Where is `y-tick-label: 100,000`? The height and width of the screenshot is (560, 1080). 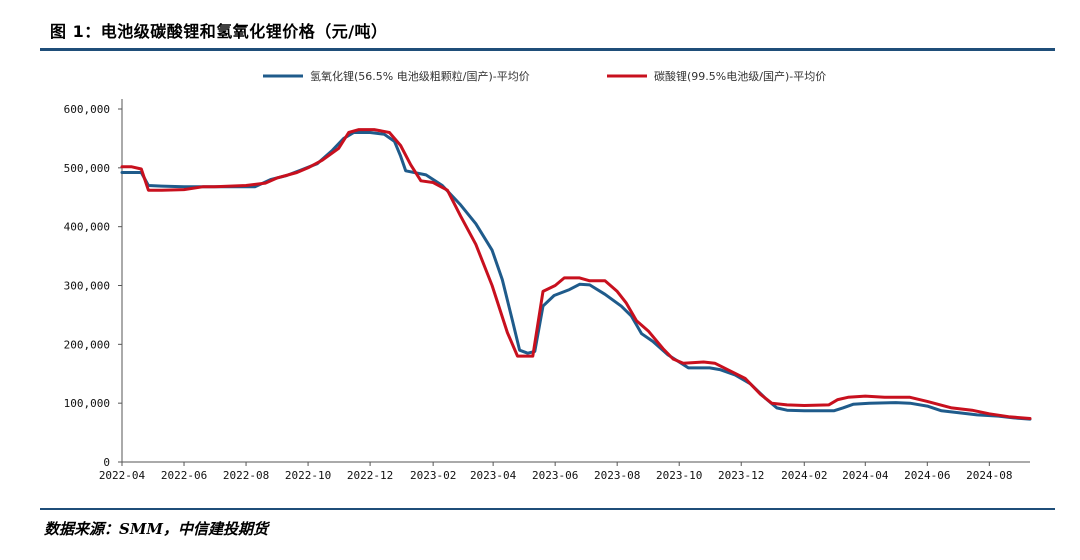 y-tick-label: 100,000 is located at coordinates (87, 403).